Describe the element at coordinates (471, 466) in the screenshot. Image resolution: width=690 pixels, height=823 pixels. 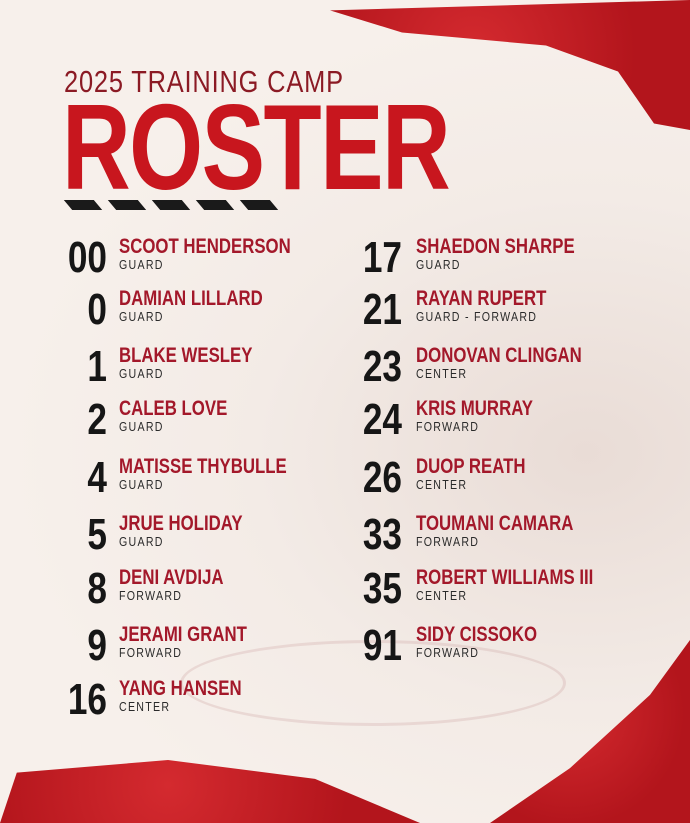
I see `player-name: DUOP REATH` at that location.